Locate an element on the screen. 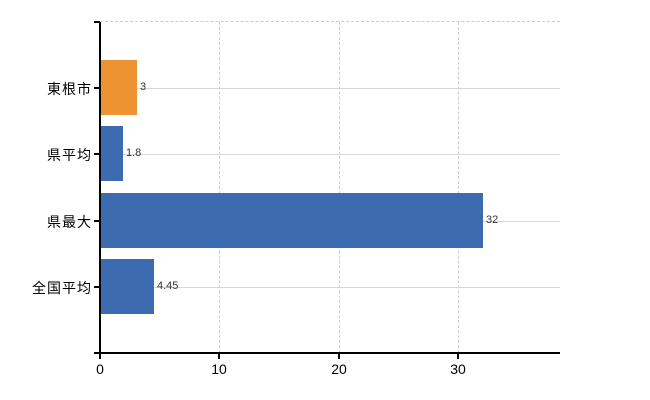 Image resolution: width=650 pixels, height=400 pixels. y-axis is located at coordinates (100, 190).